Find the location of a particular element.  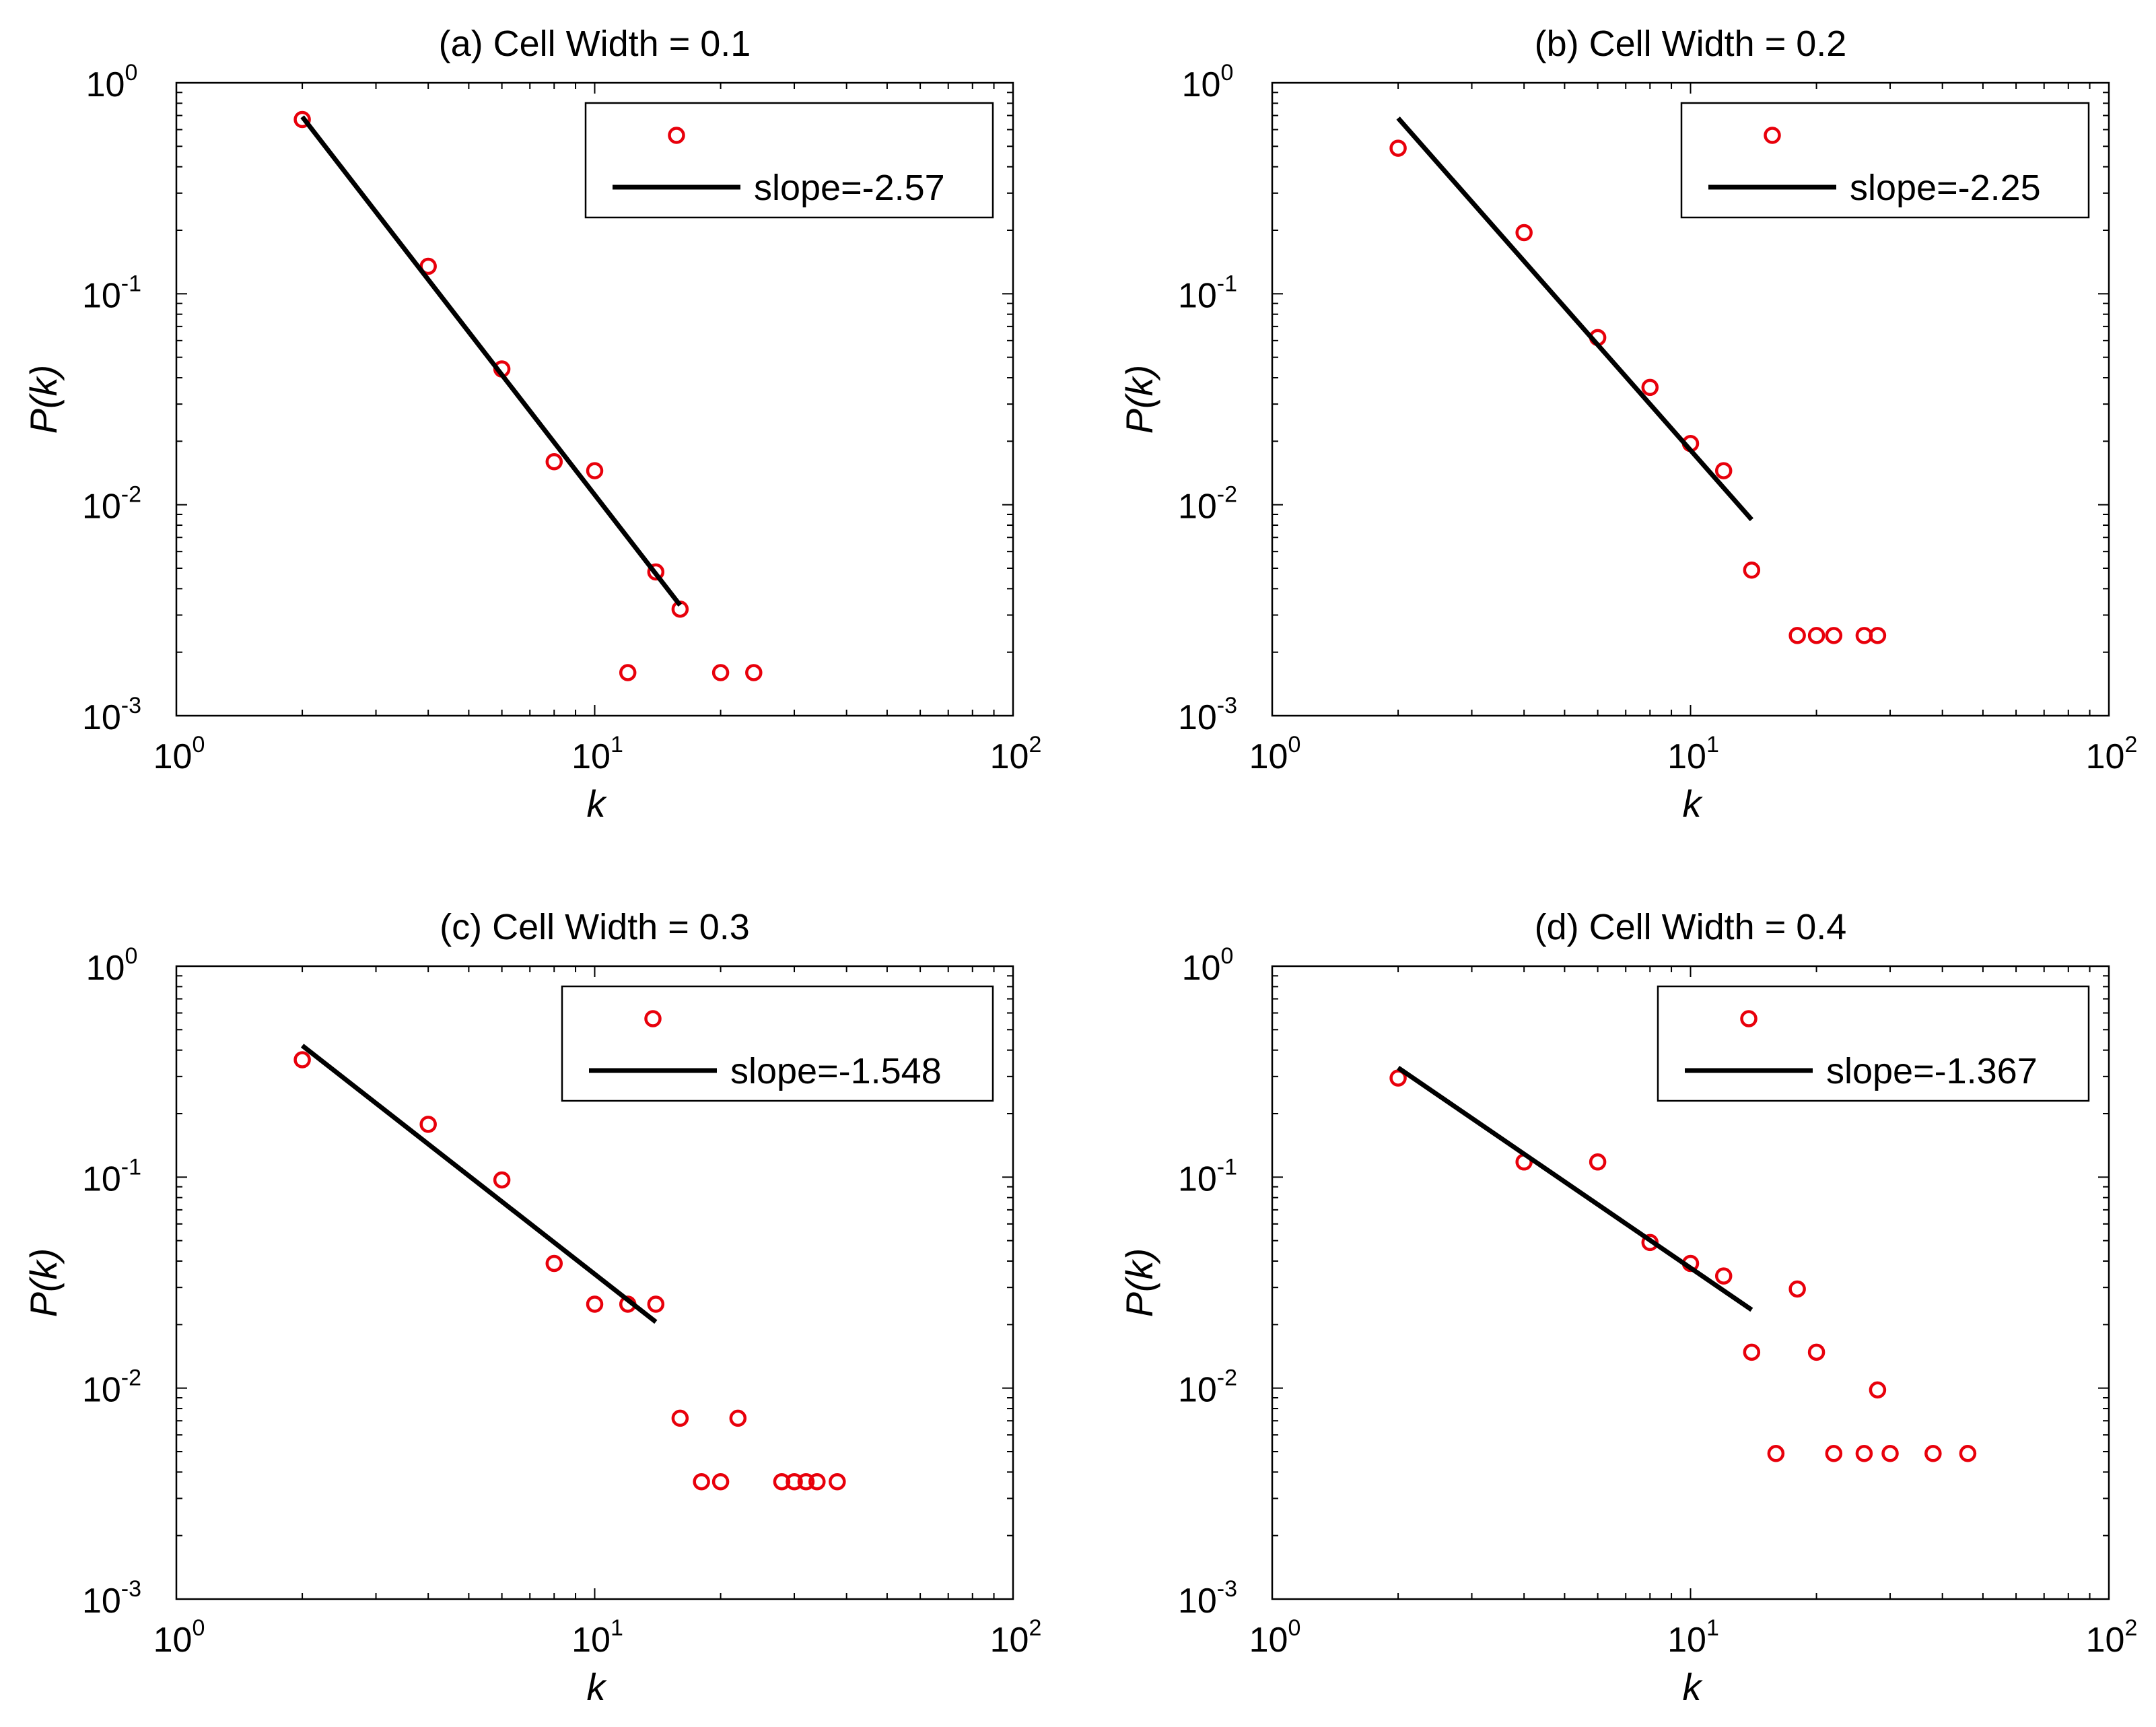

legend: slope=-1.548 is located at coordinates (777, 1043).